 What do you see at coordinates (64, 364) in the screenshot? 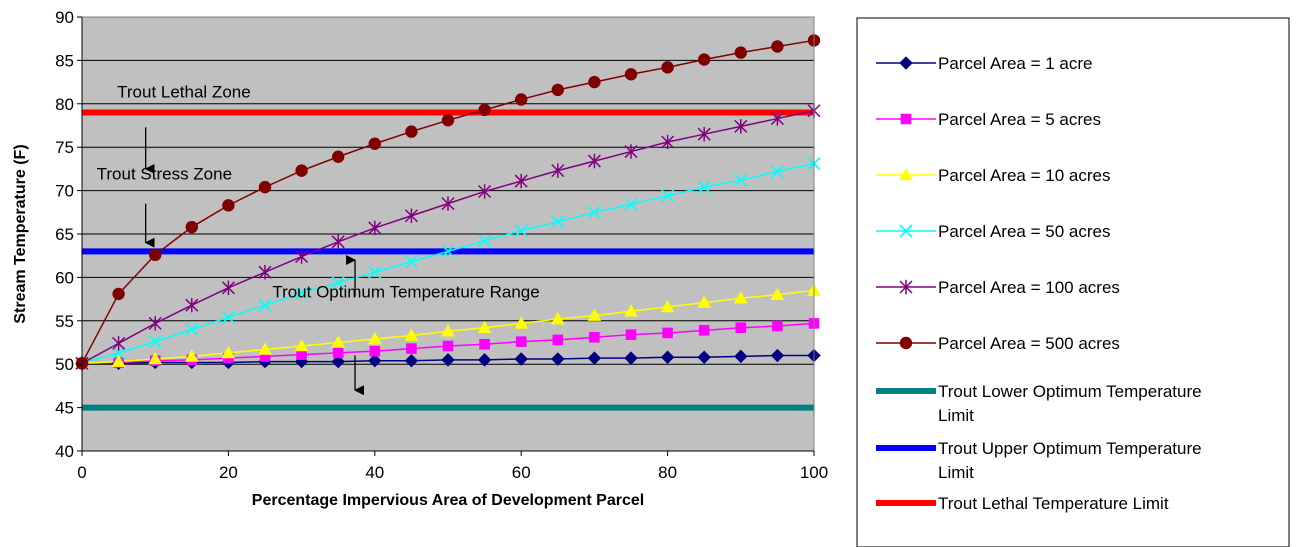
I see `y-tick-label: 50` at bounding box center [64, 364].